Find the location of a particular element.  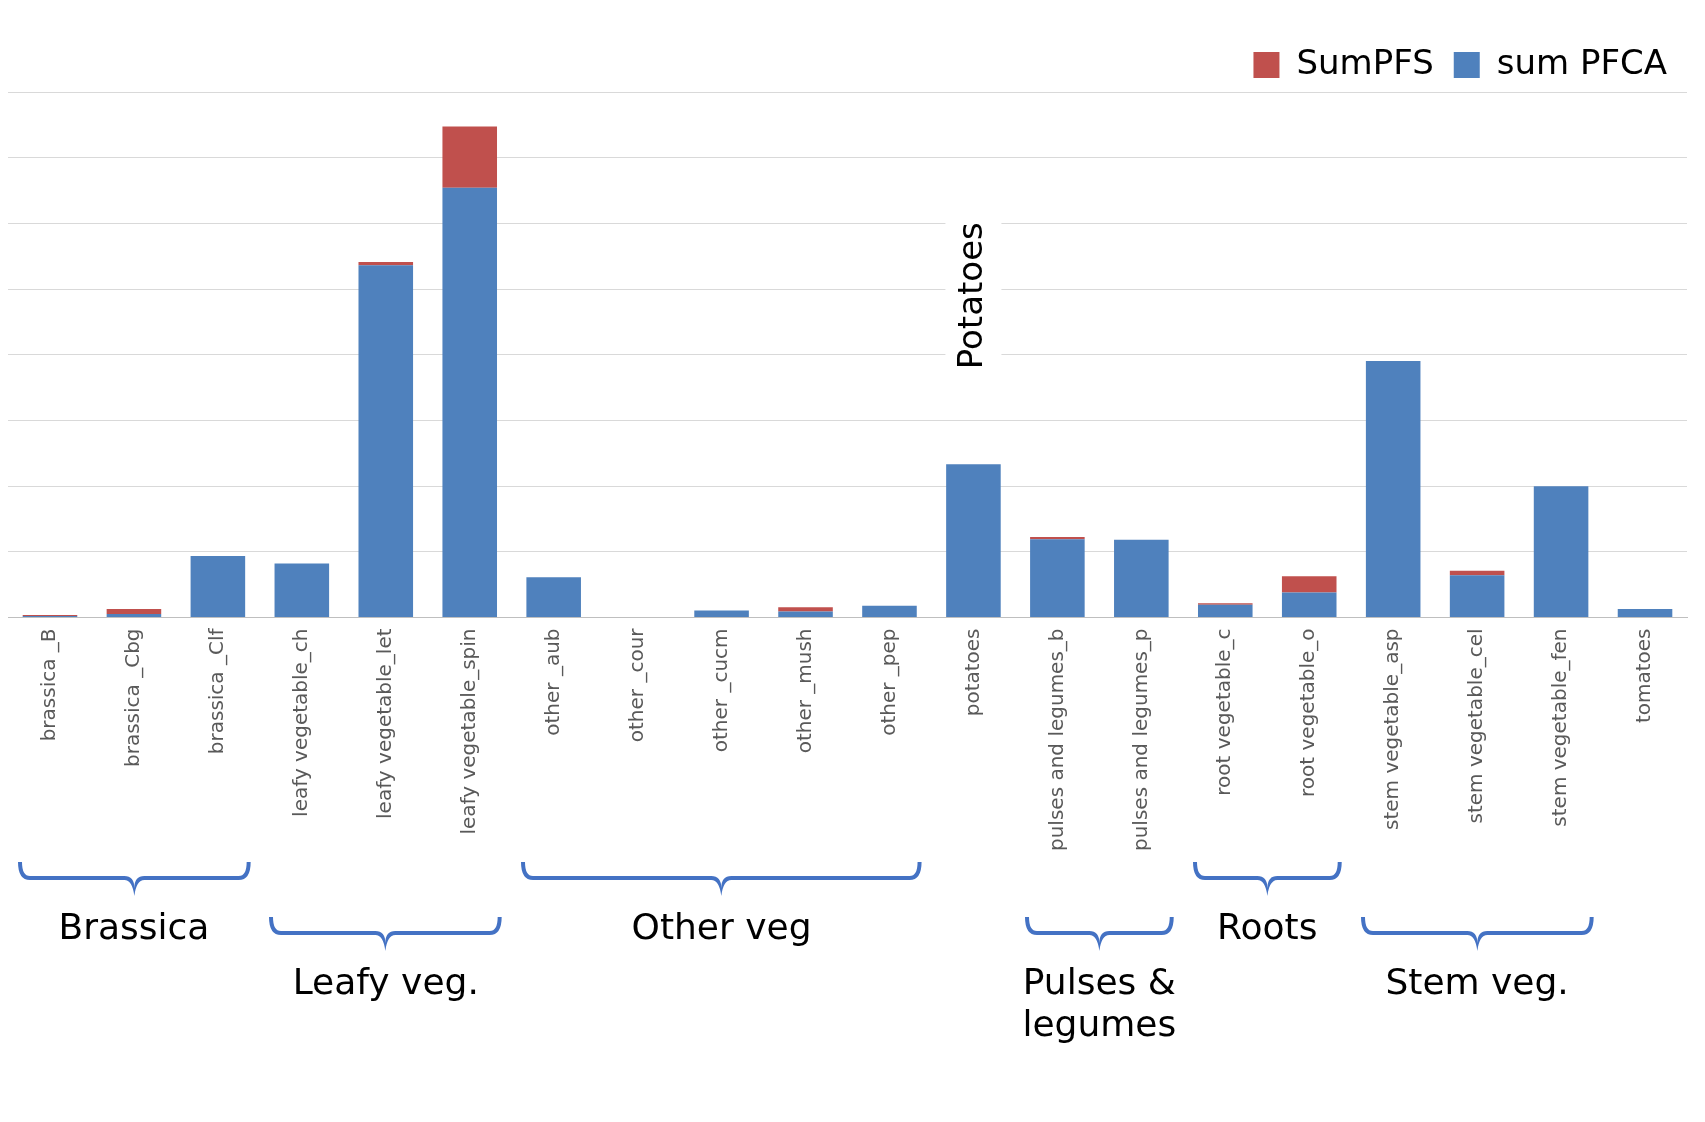

text: Other veg is located at coordinates (721, 927).